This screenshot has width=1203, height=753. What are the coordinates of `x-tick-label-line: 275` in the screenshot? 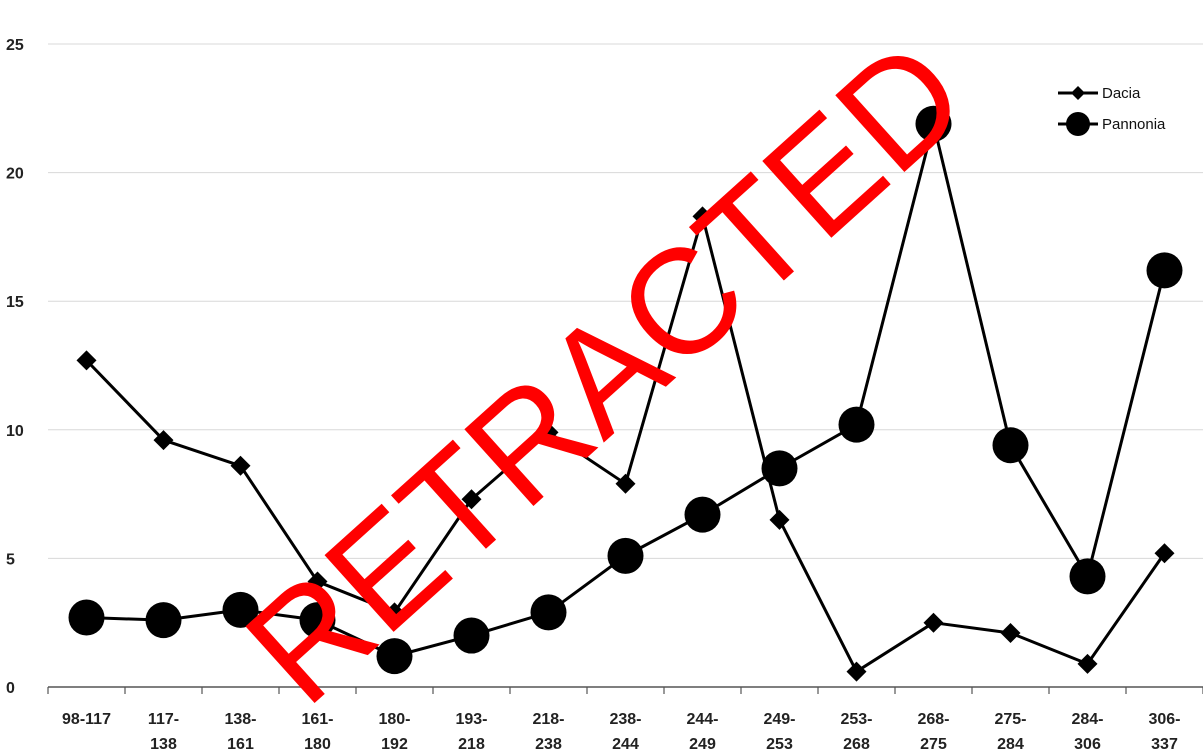 It's located at (933, 744).